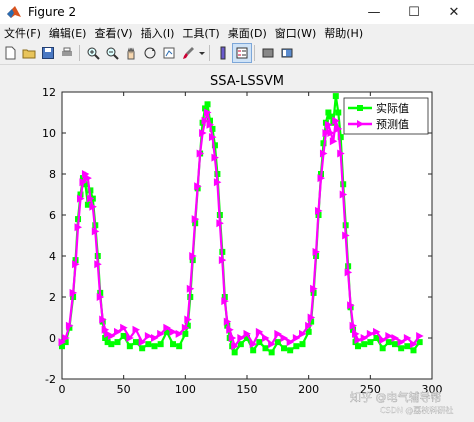  I want to click on y-tick-label: 2, so click(52, 297).